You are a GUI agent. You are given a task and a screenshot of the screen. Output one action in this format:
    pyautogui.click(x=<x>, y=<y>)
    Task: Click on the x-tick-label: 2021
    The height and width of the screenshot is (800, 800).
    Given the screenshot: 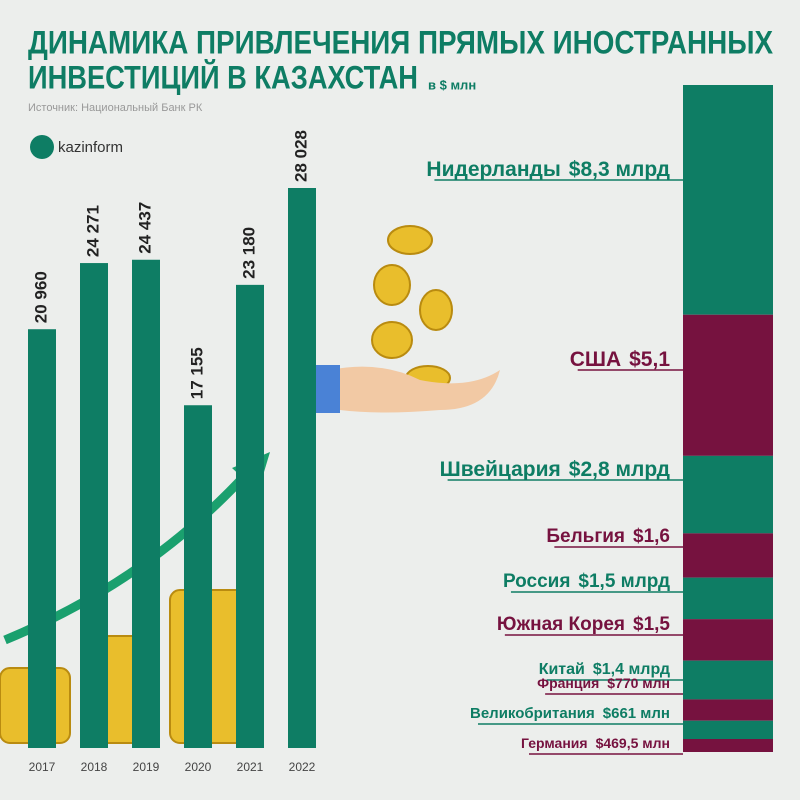 What is the action you would take?
    pyautogui.click(x=250, y=767)
    